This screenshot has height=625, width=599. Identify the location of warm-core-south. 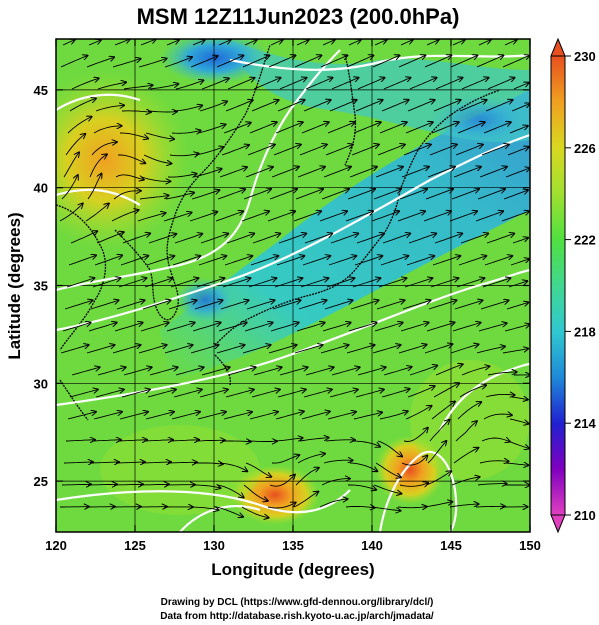
(275, 495).